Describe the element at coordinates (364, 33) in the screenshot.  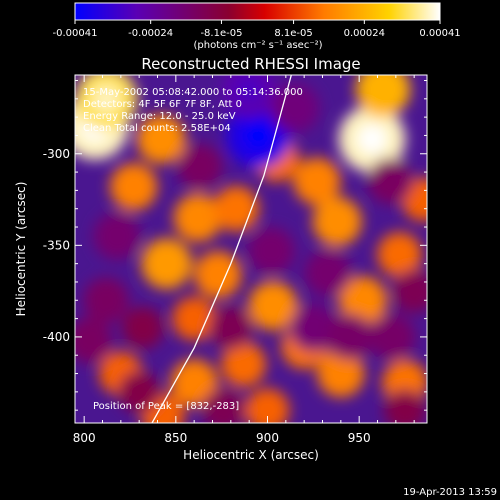
I see `colorbar-tick-label: 0.00024` at that location.